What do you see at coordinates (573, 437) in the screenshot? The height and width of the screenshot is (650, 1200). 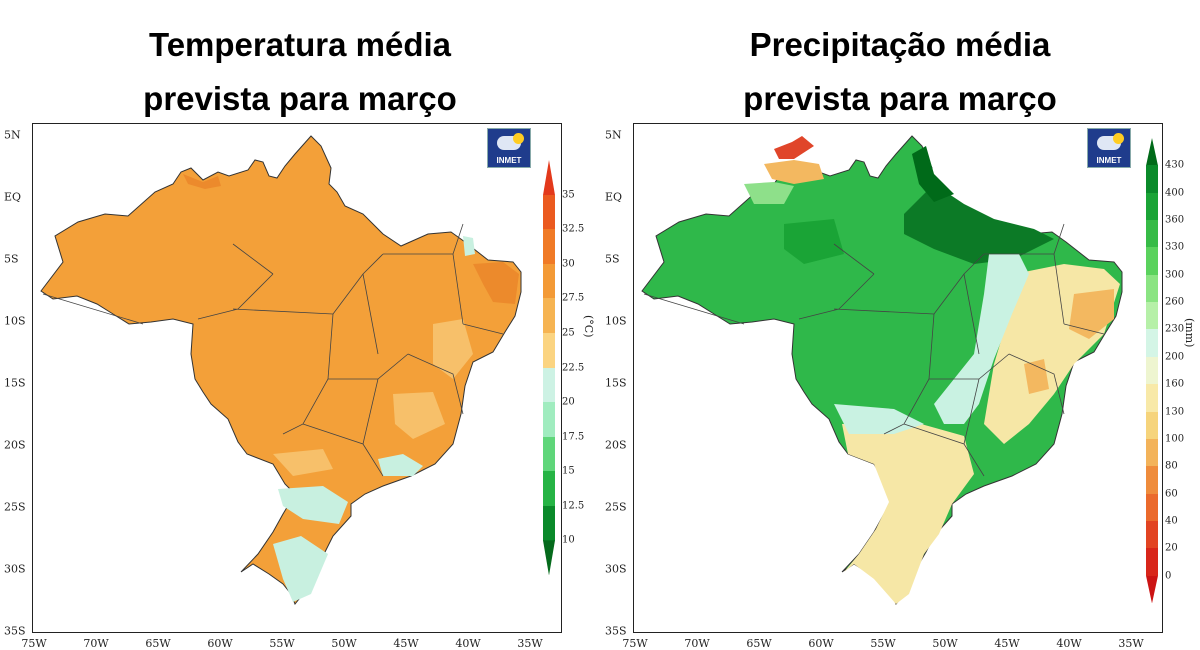 I see `colorbar-label: 17.5` at bounding box center [573, 437].